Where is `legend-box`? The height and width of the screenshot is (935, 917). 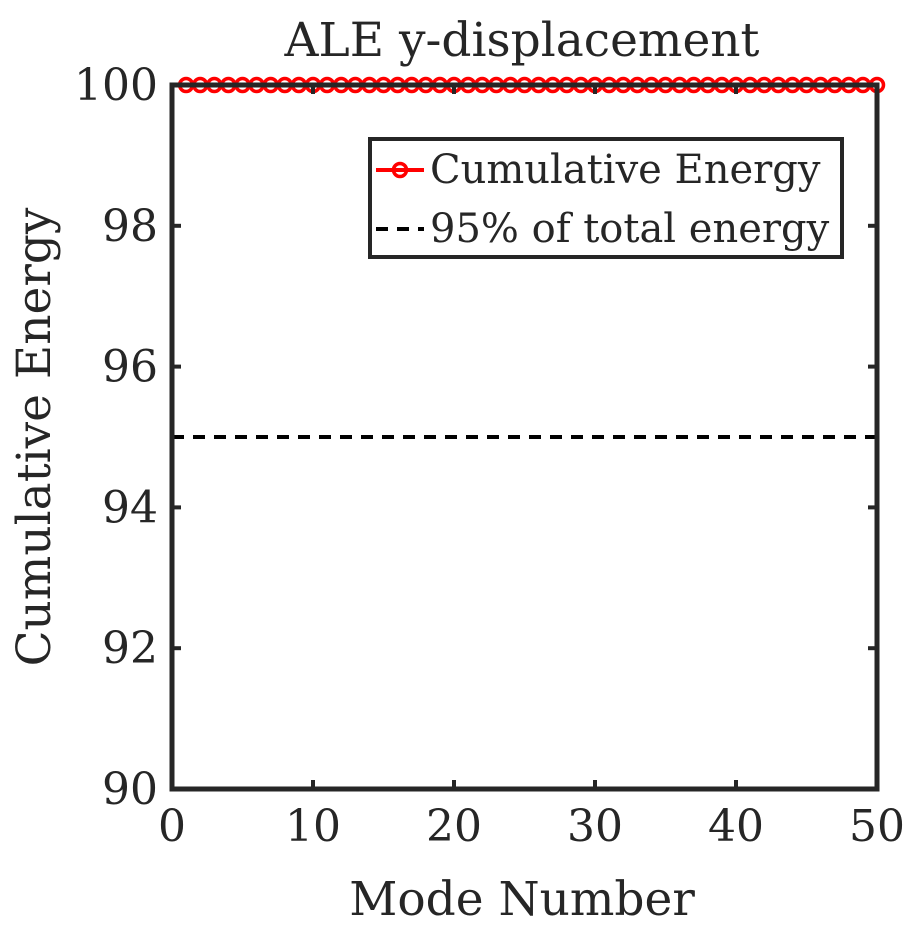
legend-box is located at coordinates (606, 198).